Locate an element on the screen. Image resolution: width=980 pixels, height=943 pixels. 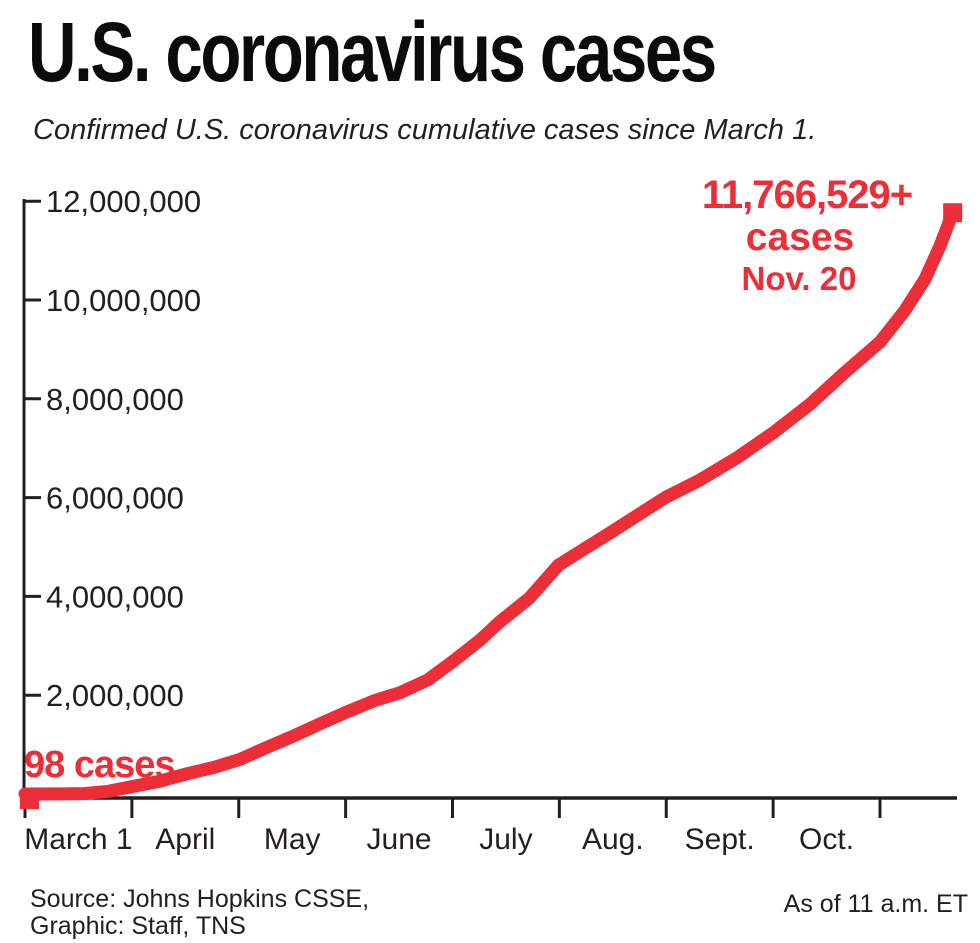
y-axis-tick-label: 6,000,000 is located at coordinates (115, 498).